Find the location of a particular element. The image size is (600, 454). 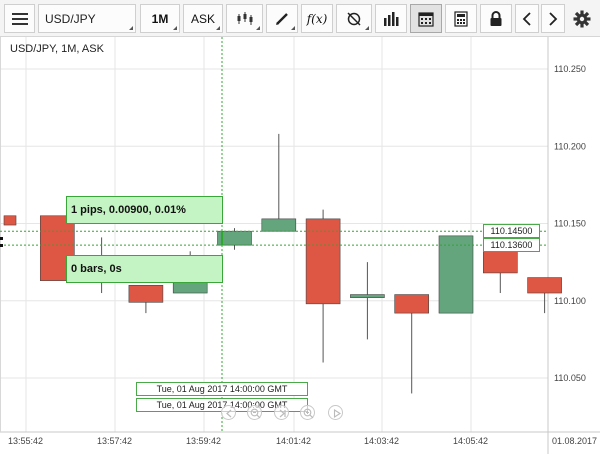

scroll-back-control is located at coordinates (228, 412).